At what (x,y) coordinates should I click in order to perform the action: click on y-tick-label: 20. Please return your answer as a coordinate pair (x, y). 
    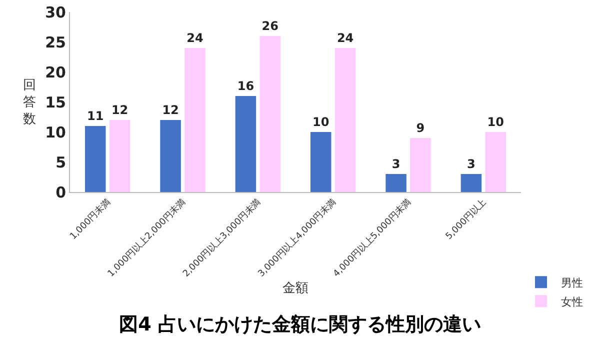
    Looking at the image, I should click on (55, 72).